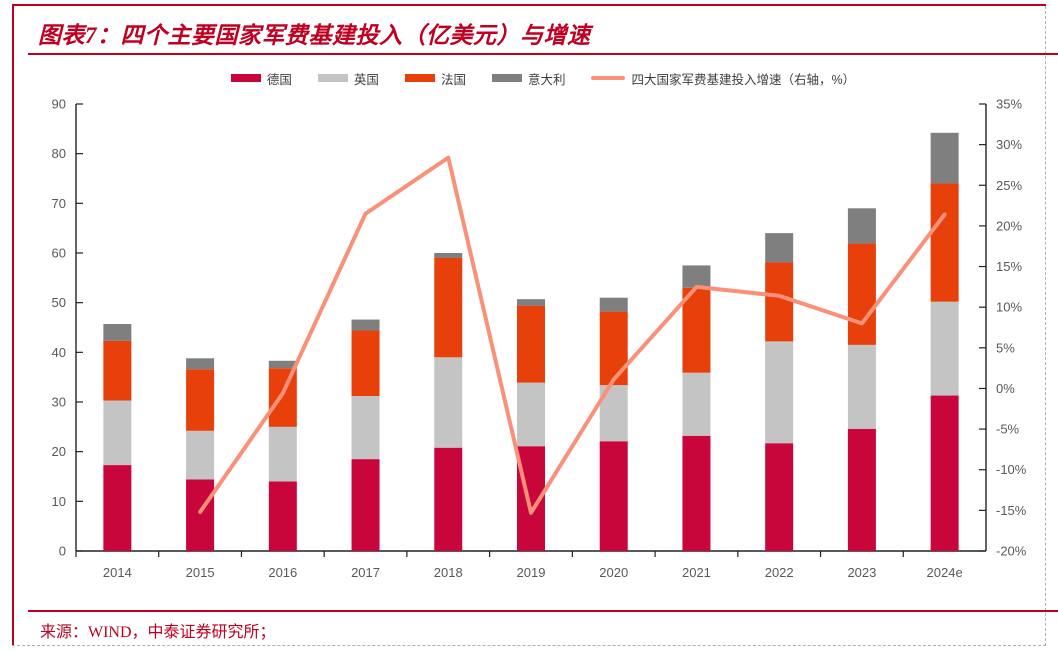 Image resolution: width=1058 pixels, height=652 pixels. I want to click on y-axis-right-tick-label: 35%, so click(1009, 104).